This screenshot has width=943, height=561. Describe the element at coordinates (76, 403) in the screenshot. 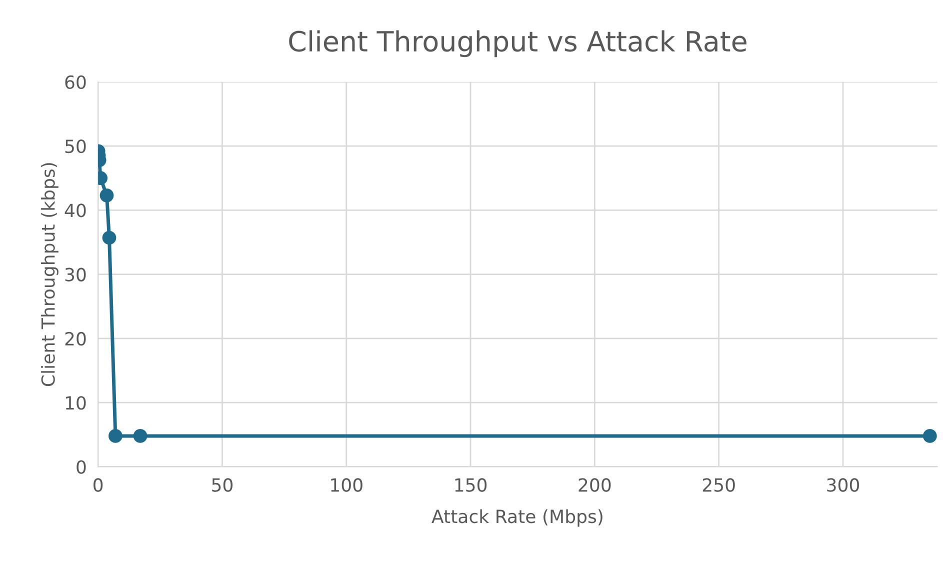

I see `y-tick-label: 10` at that location.